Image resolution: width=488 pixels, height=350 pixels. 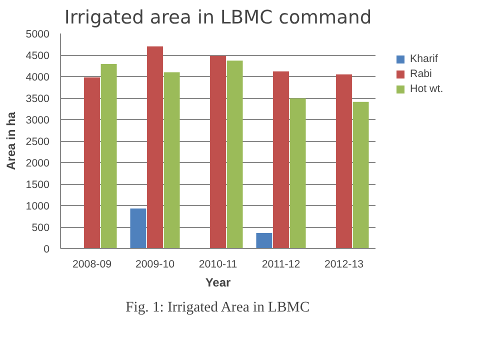 What do you see at coordinates (38, 164) in the screenshot?
I see `y-tick-label: 2000` at bounding box center [38, 164].